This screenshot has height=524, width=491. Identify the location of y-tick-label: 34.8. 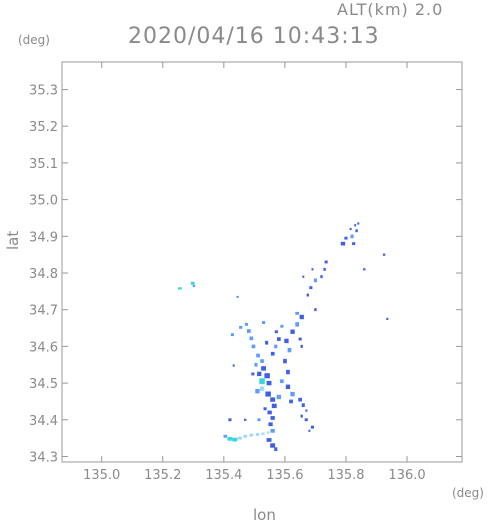
(43, 274).